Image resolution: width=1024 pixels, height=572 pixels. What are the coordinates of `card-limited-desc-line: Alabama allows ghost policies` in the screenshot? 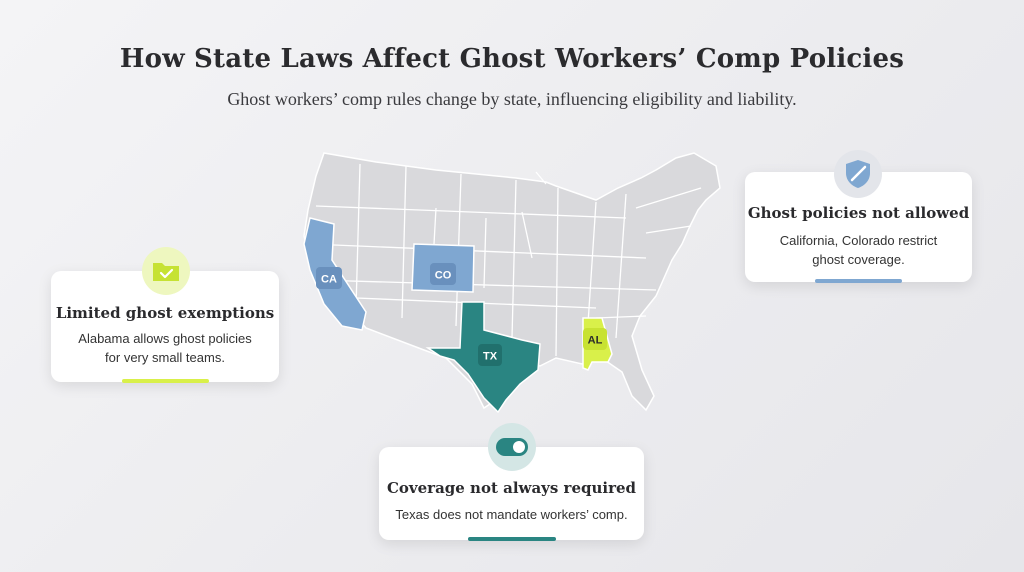 It's located at (165, 338).